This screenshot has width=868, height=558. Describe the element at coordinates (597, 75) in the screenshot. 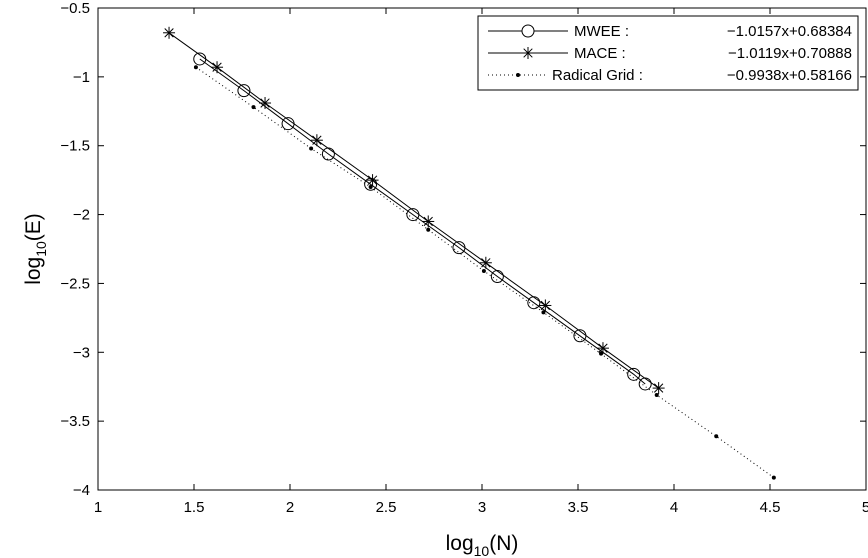

I see `legend-name-radical: Radical Grid :` at that location.